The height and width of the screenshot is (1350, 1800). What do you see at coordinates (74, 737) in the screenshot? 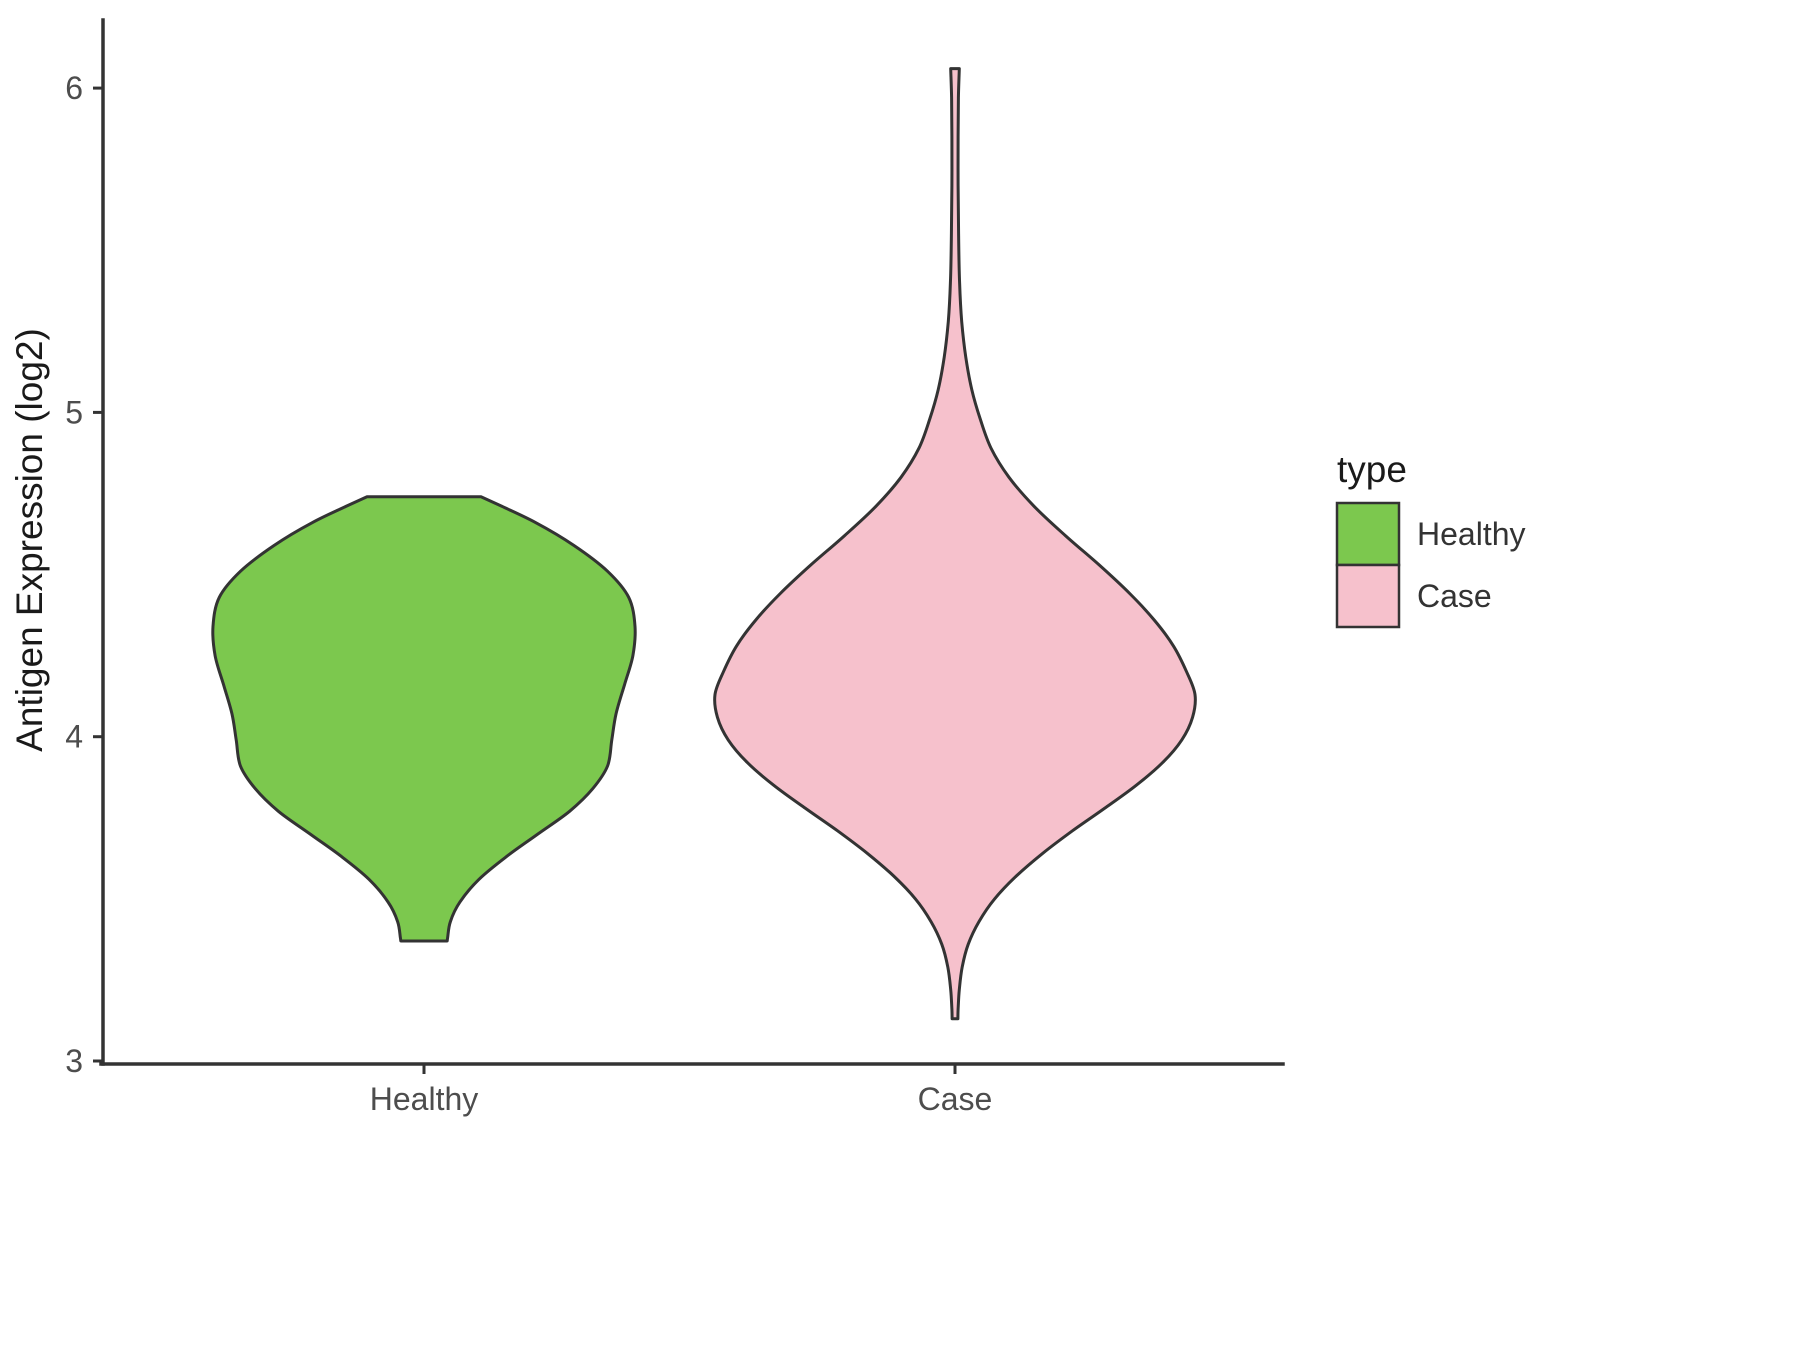
I see `y-tick-label: 4` at bounding box center [74, 737].